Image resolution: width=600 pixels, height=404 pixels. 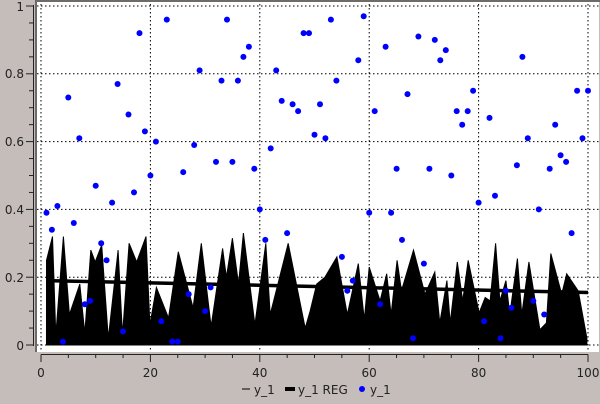 What do you see at coordinates (264, 390) in the screenshot?
I see `legend-label-area: y_1` at bounding box center [264, 390].